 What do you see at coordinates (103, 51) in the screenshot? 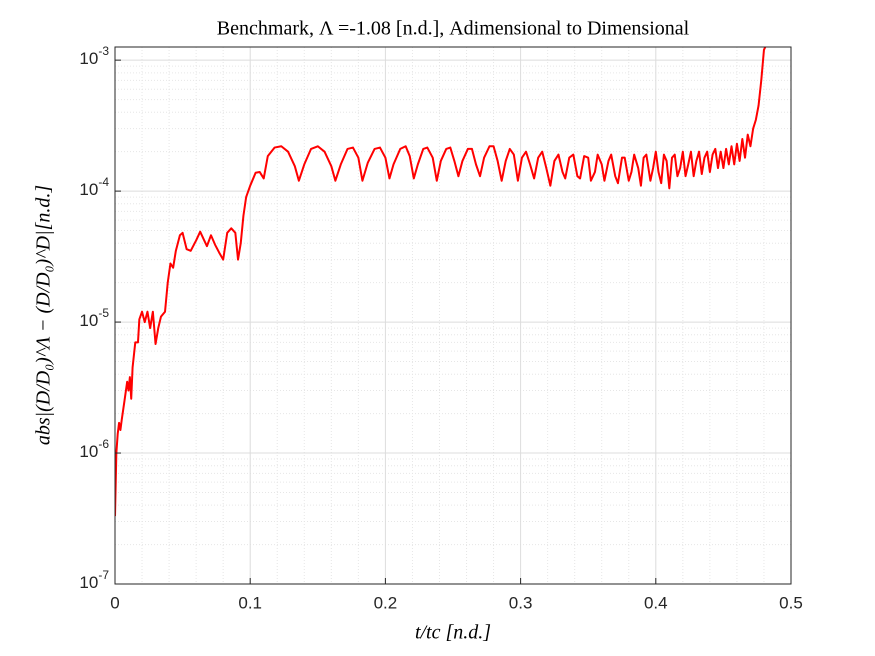
I see `y-tick-exponent: -3` at bounding box center [103, 51].